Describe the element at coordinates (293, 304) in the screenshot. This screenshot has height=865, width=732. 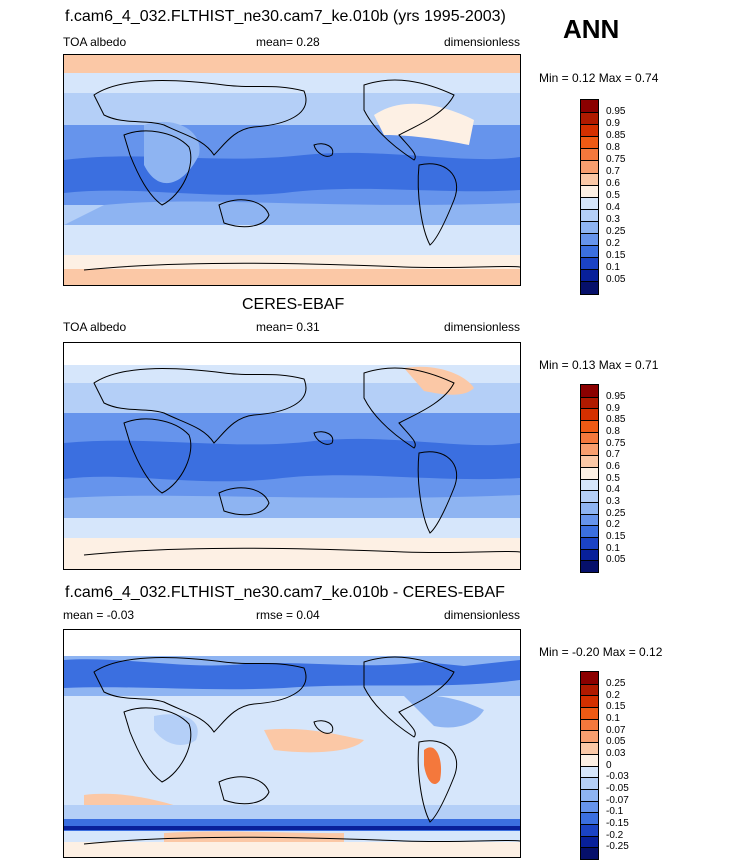
I see `panel-title: CERES-EBAF` at that location.